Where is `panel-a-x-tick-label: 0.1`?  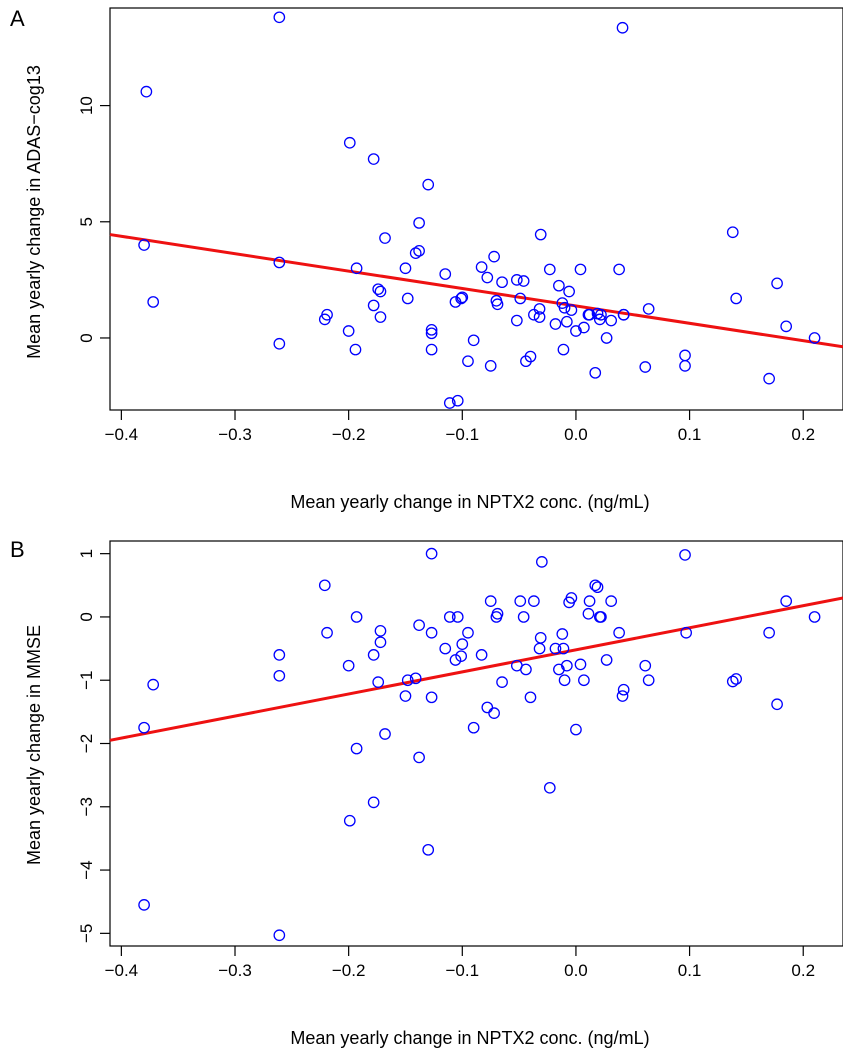
panel-a-x-tick-label: 0.1 is located at coordinates (690, 434).